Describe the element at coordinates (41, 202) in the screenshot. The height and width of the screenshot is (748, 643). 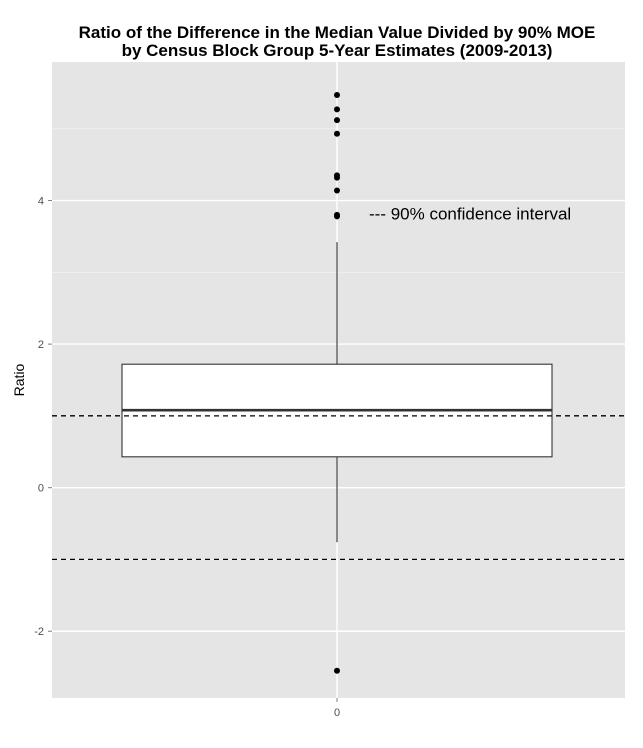
I see `y-tick-label: 4` at that location.